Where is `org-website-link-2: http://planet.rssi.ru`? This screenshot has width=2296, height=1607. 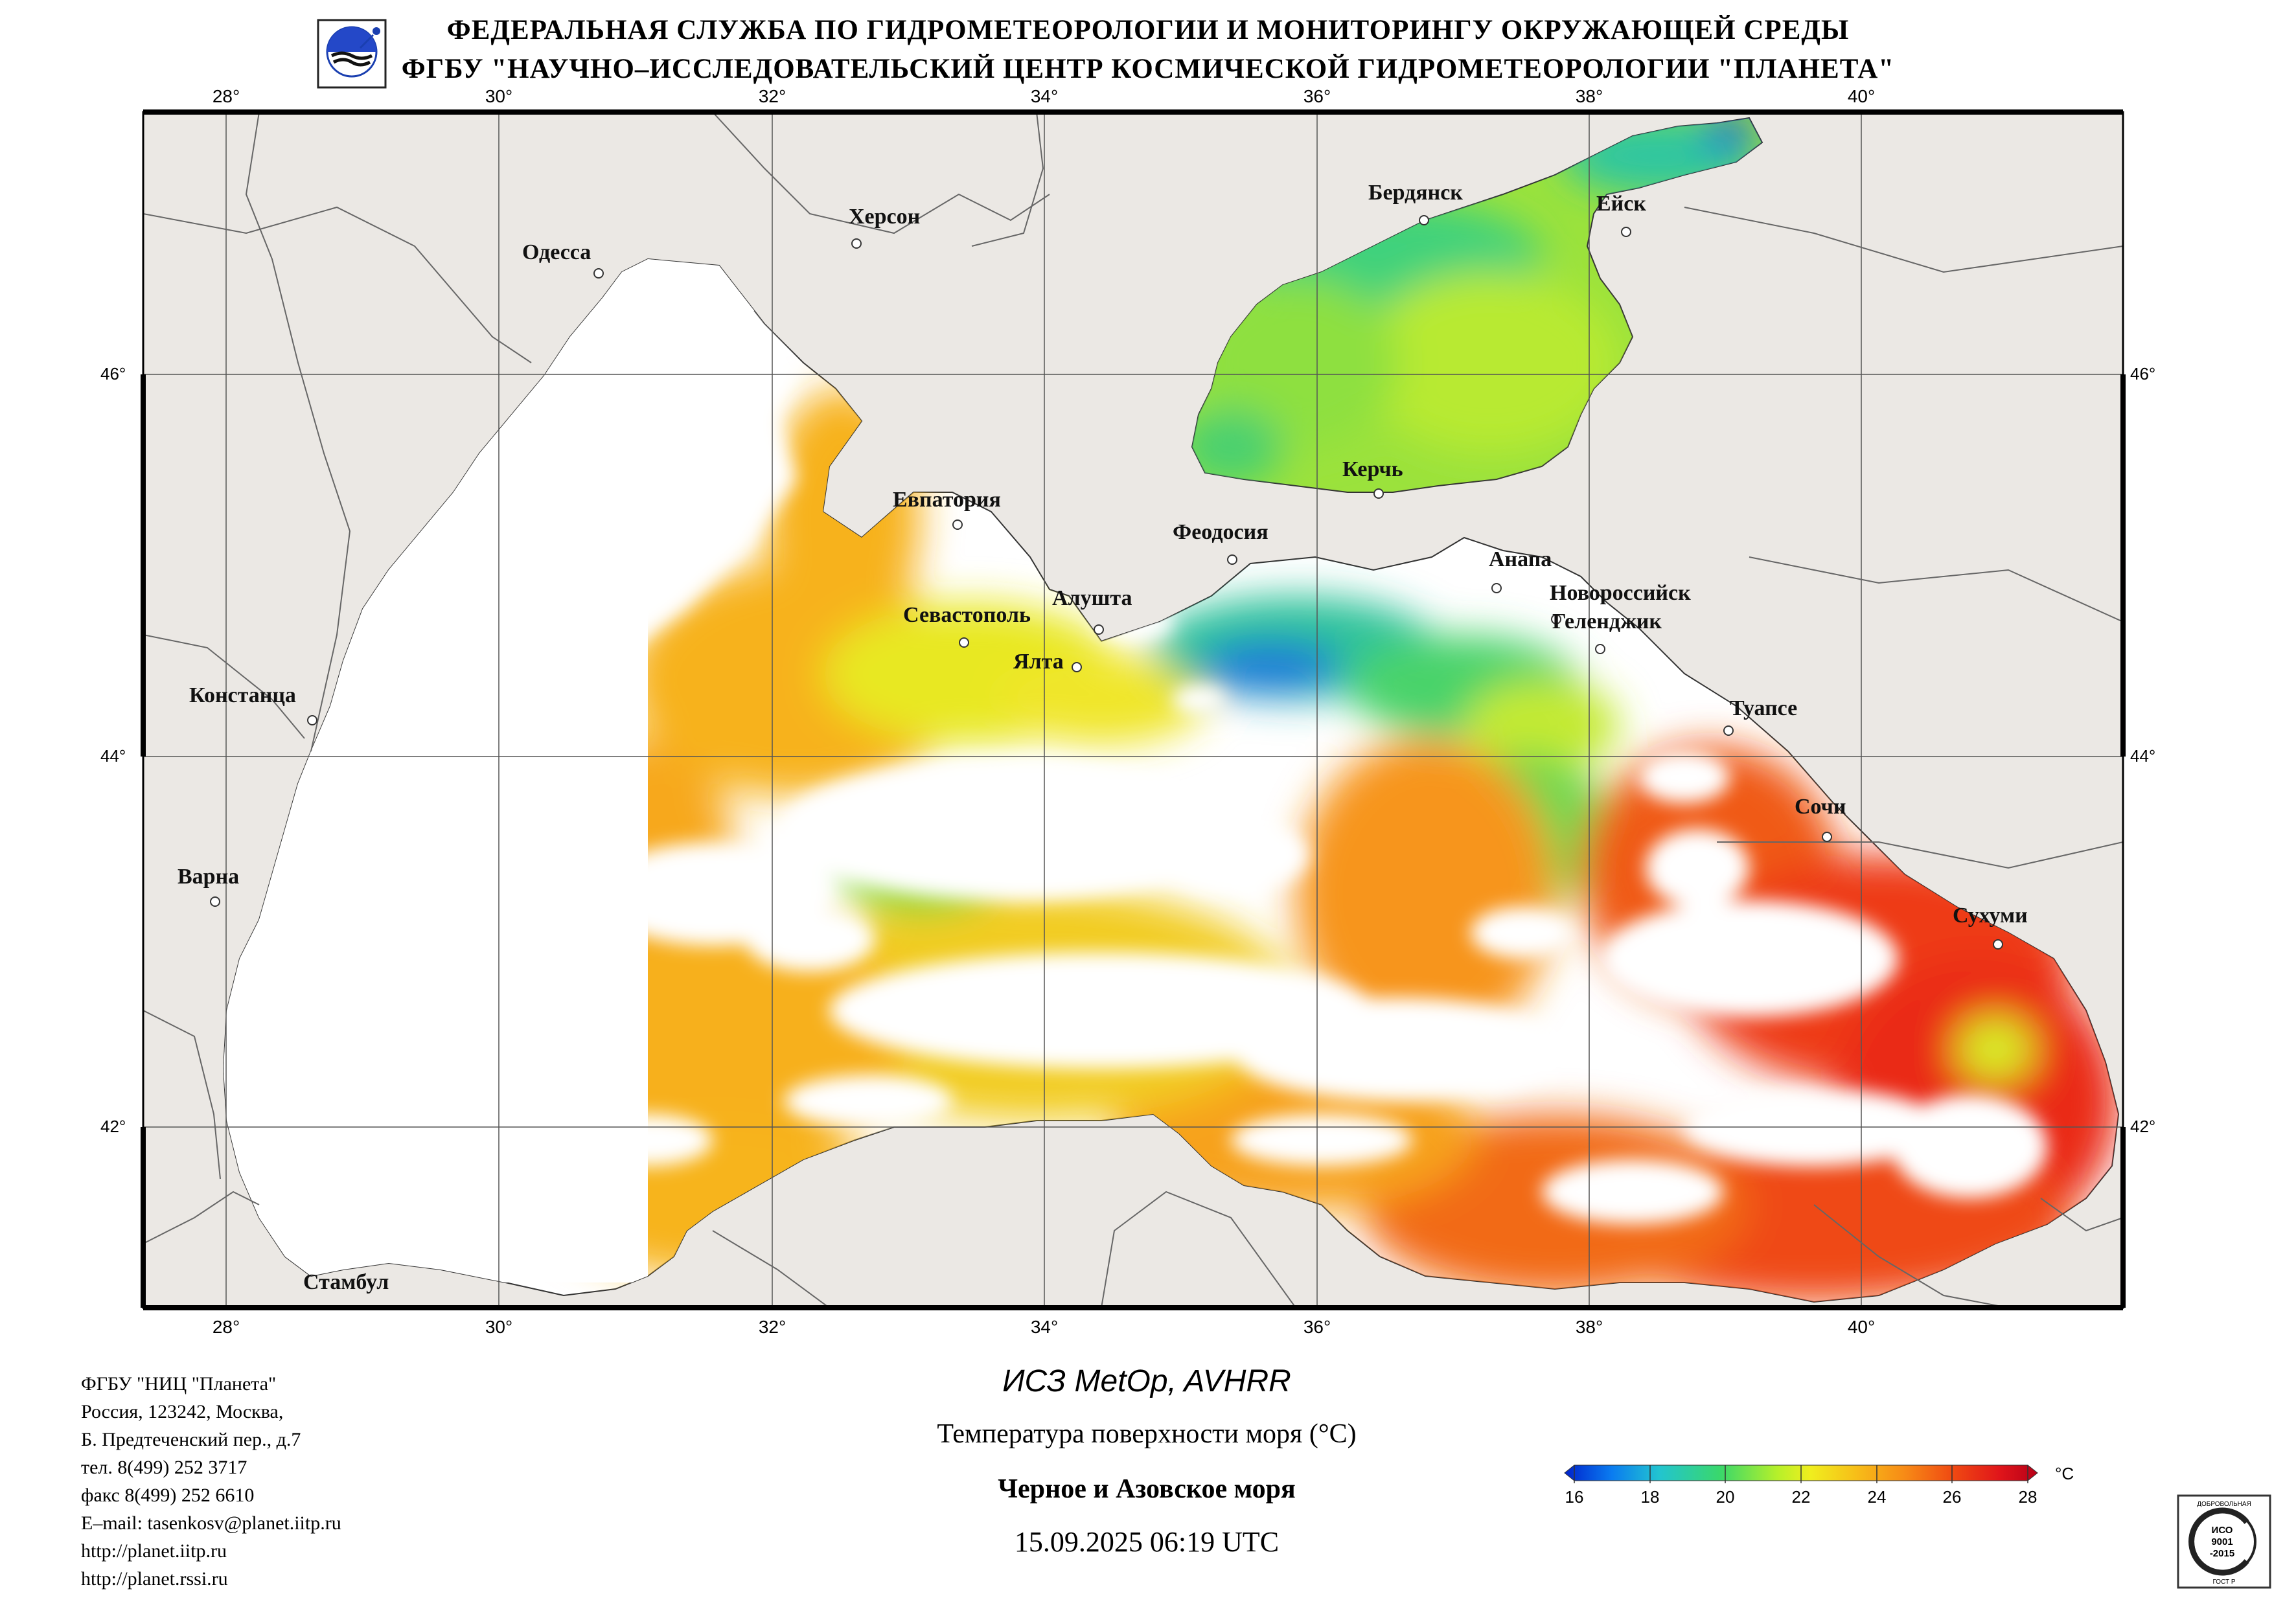 org-website-link-2: http://planet.rssi.ru is located at coordinates (154, 1579).